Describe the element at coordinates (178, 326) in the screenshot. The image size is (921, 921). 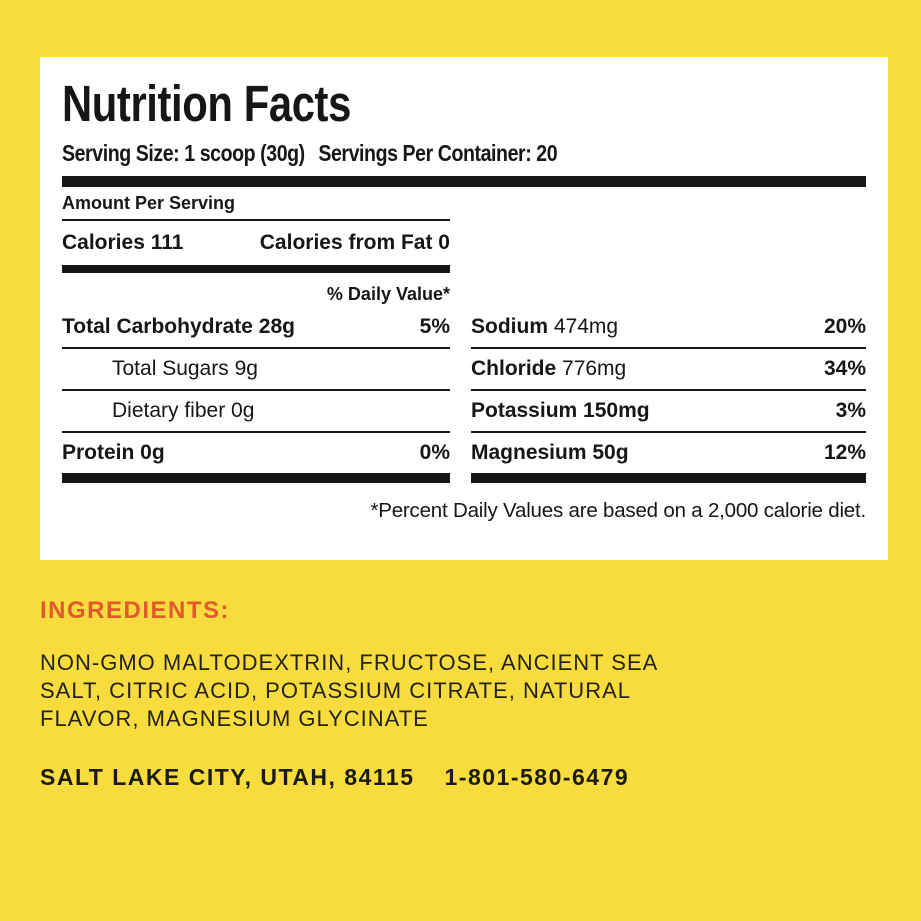
I see `nutrient-name: Total Carbohydrate 28g` at that location.